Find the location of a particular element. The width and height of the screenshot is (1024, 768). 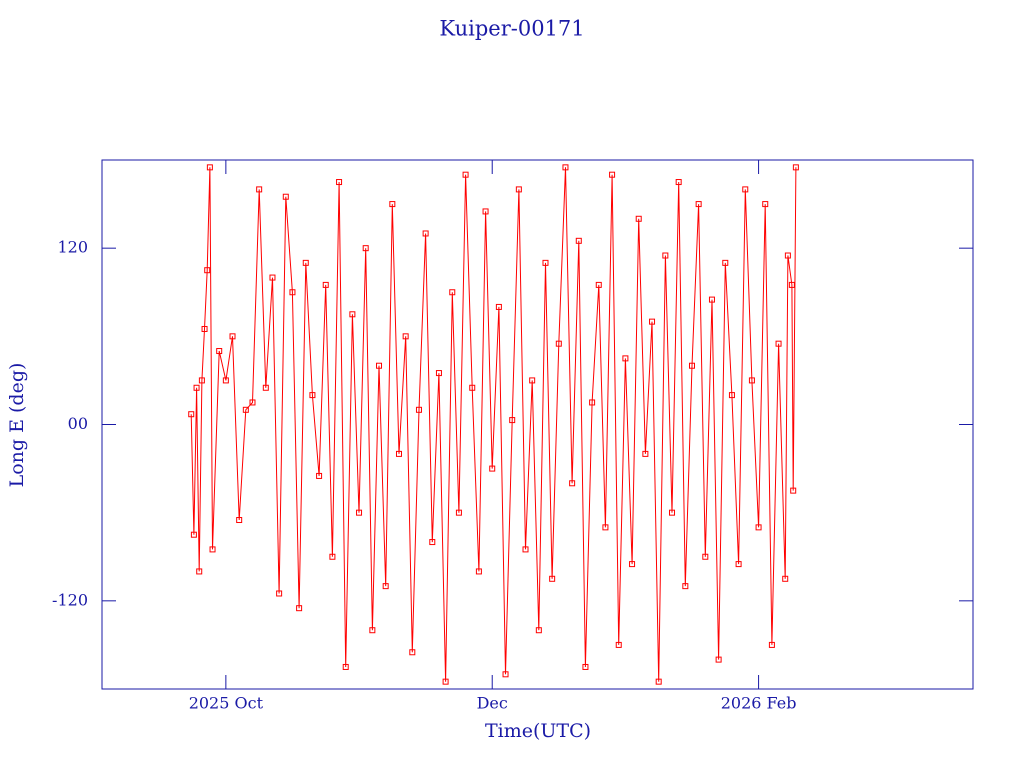

x-tick-label: Dec is located at coordinates (492, 703).